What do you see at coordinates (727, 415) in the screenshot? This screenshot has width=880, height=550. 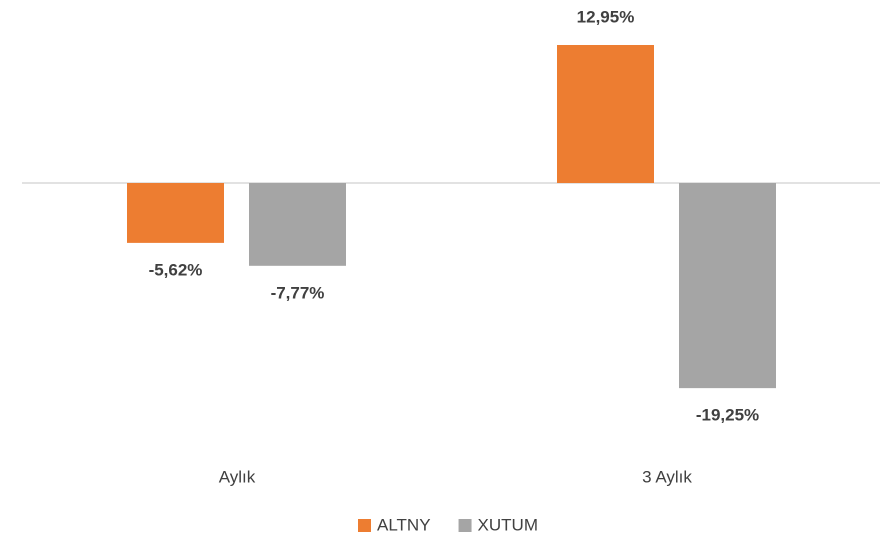 I see `data-label: -19,25%` at bounding box center [727, 415].